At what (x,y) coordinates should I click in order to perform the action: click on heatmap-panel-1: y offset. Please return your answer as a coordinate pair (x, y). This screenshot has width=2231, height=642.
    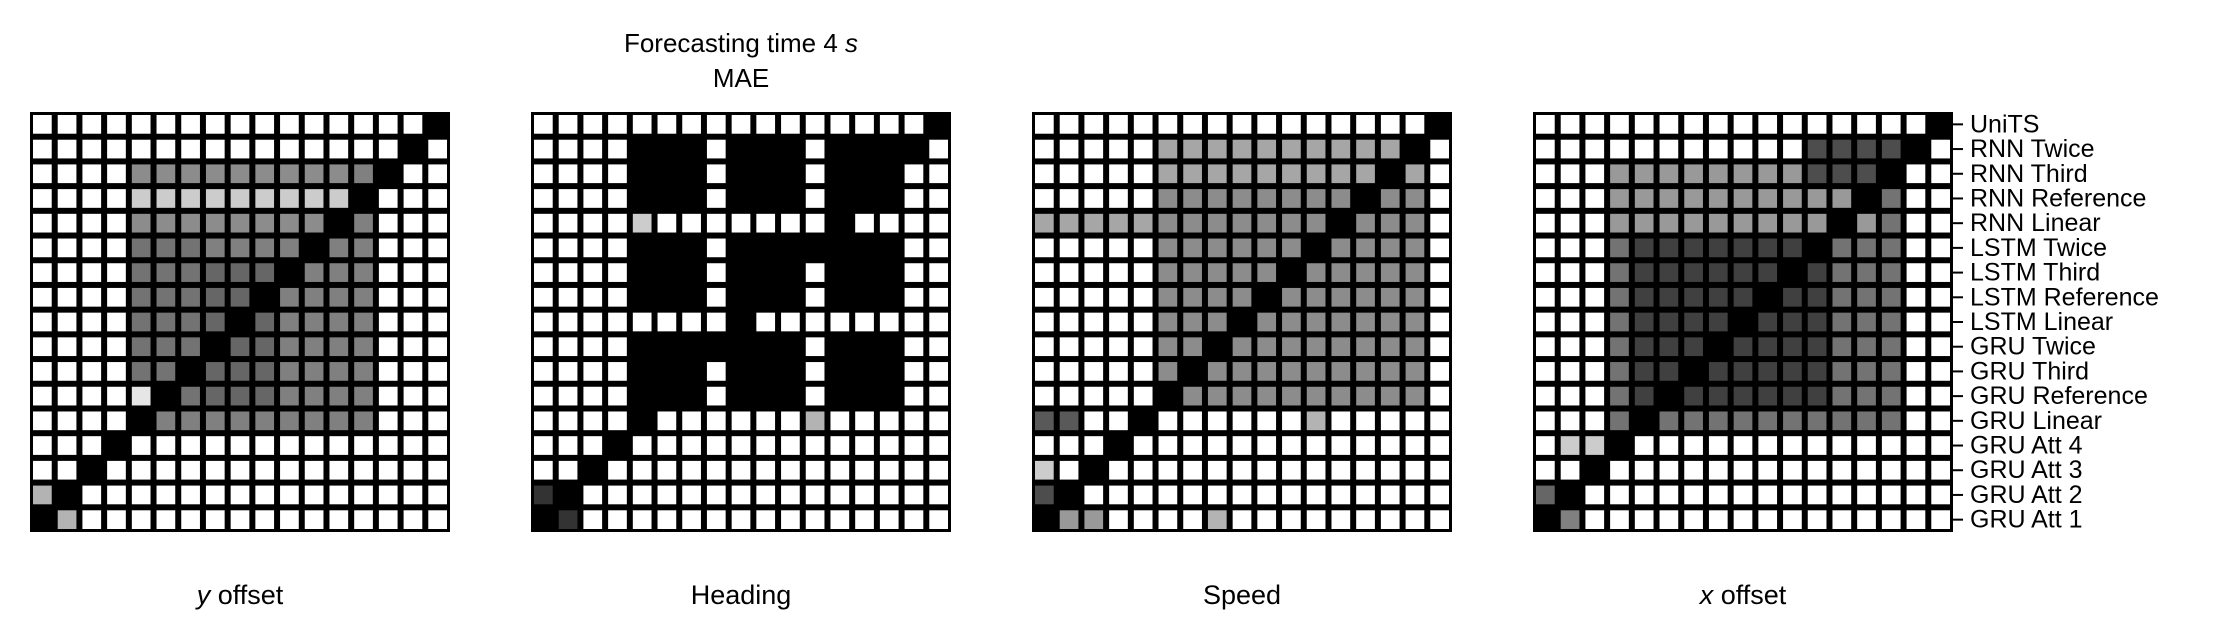
    Looking at the image, I should click on (240, 361).